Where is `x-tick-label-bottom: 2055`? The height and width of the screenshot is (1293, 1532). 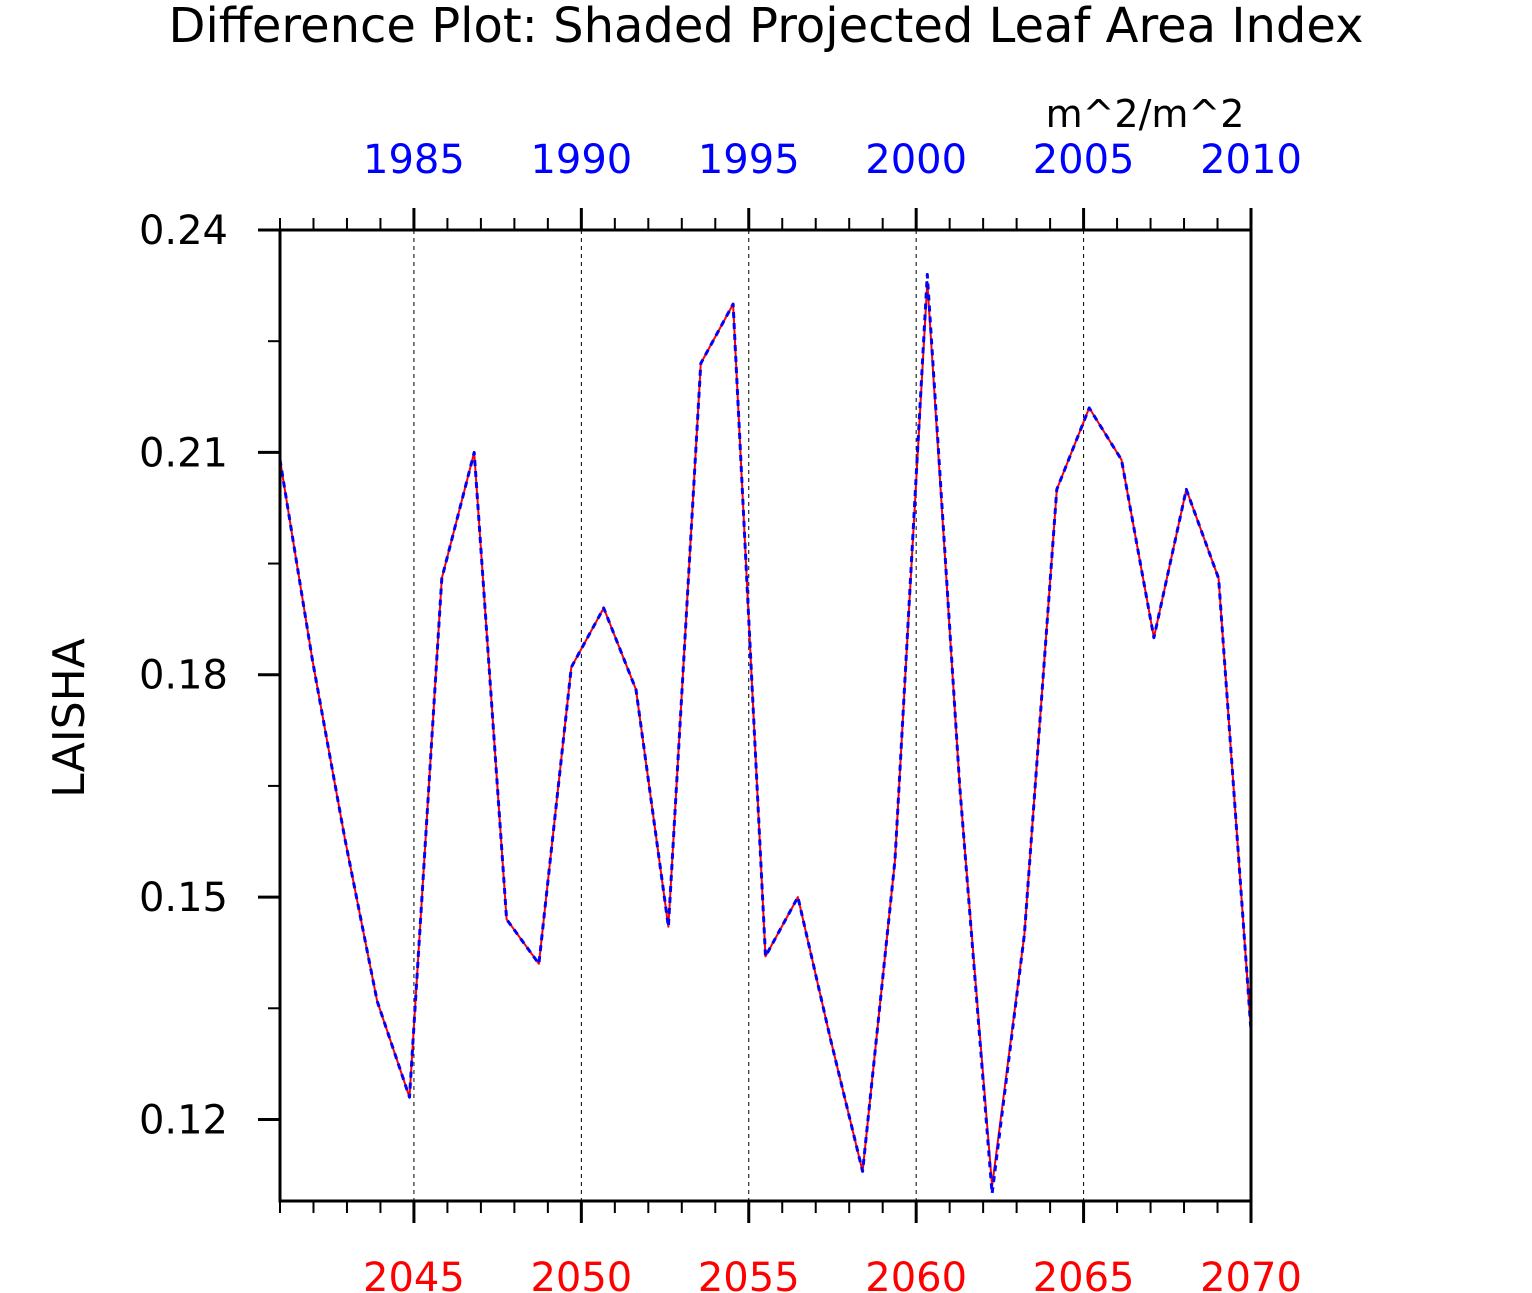 x-tick-label-bottom: 2055 is located at coordinates (749, 1274).